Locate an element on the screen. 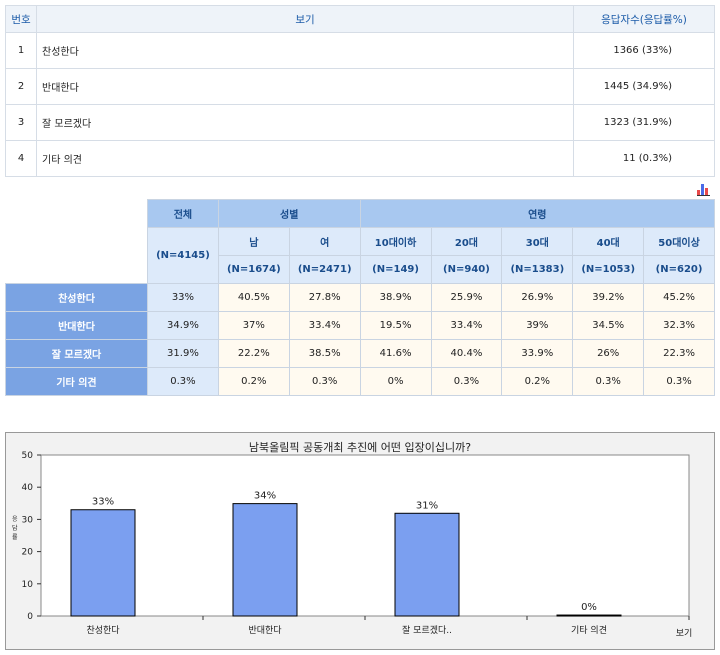 This screenshot has height=655, width=720. y-tick-label: 30 is located at coordinates (28, 520).